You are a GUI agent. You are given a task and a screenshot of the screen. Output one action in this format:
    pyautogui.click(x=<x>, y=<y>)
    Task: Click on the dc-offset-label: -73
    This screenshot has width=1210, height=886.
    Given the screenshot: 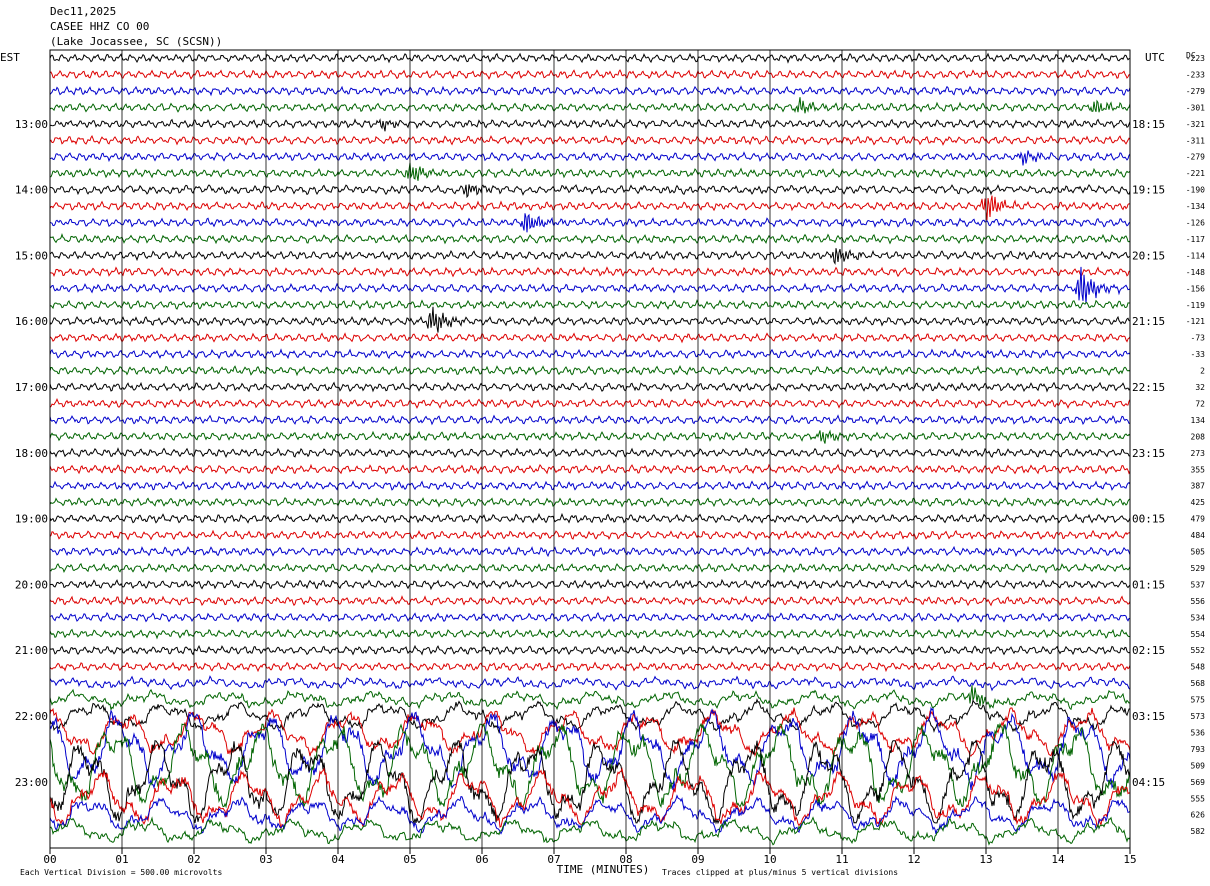 What is the action you would take?
    pyautogui.click(x=1198, y=338)
    